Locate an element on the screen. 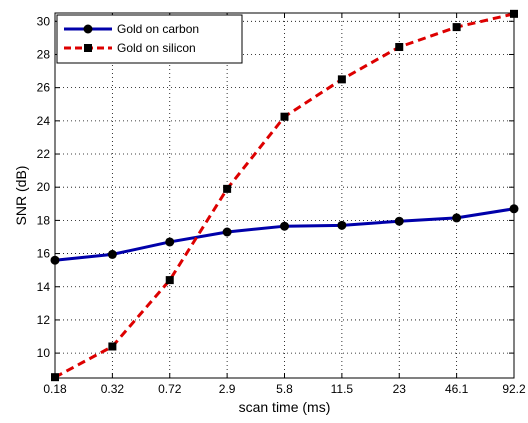 The image size is (528, 423). x-tick-label: 11.5 is located at coordinates (342, 389).